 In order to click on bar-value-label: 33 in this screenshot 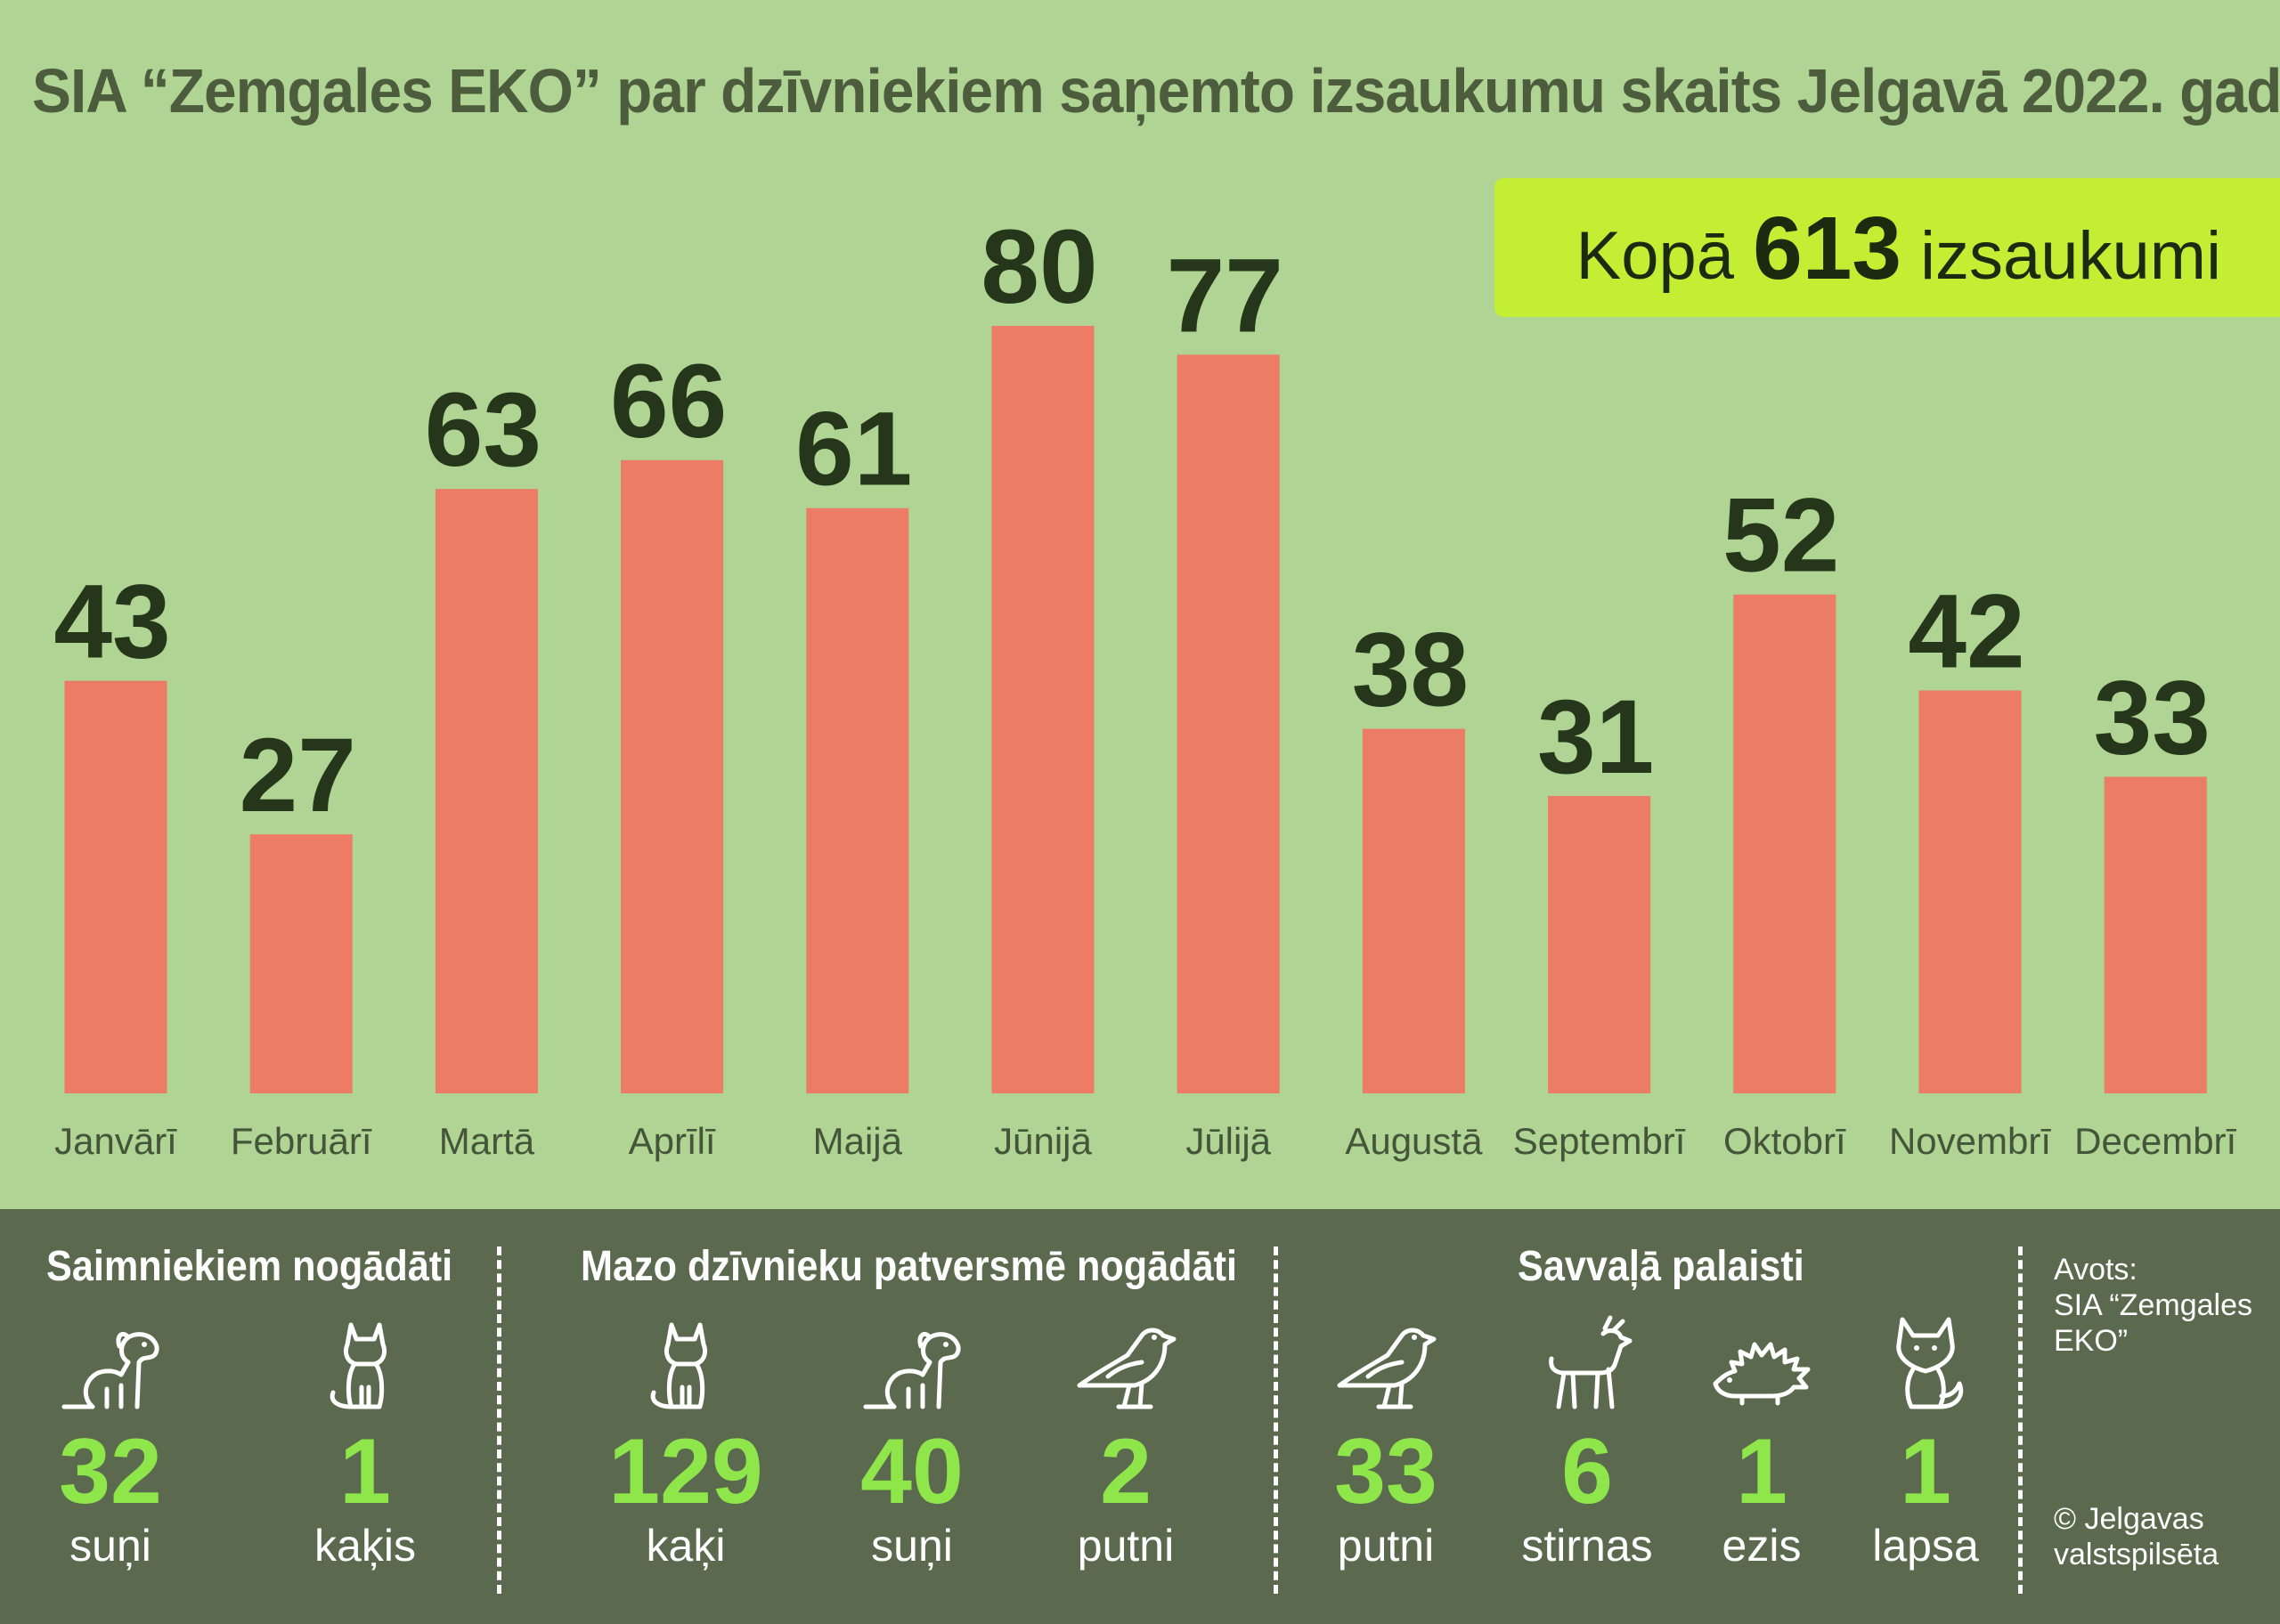, I will do `click(2152, 717)`.